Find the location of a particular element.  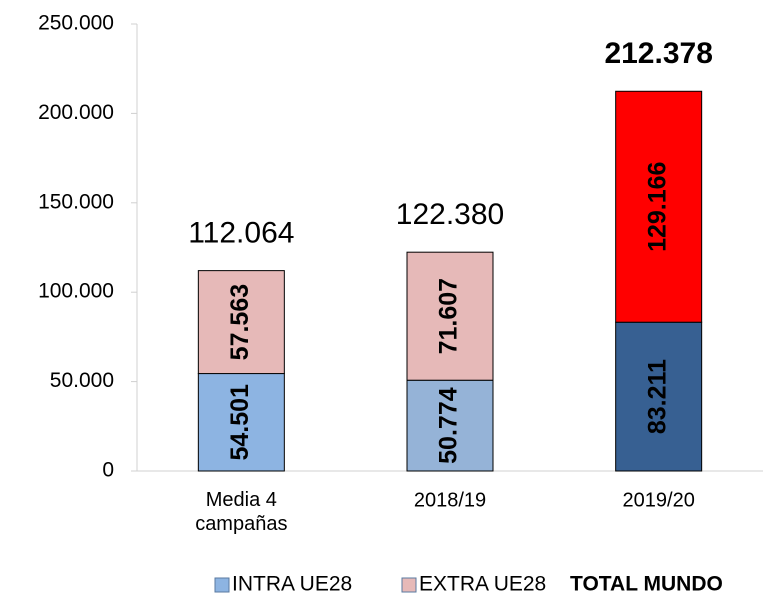

y-tick-label: 0 is located at coordinates (108, 470).